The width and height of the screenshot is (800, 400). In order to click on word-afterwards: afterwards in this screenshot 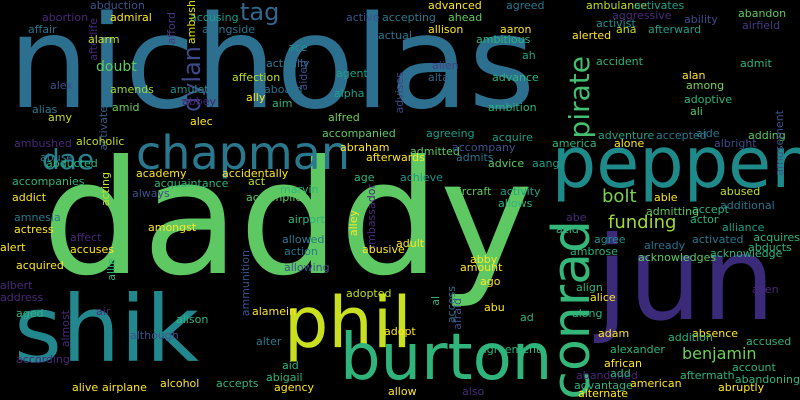, I will do `click(395, 157)`.